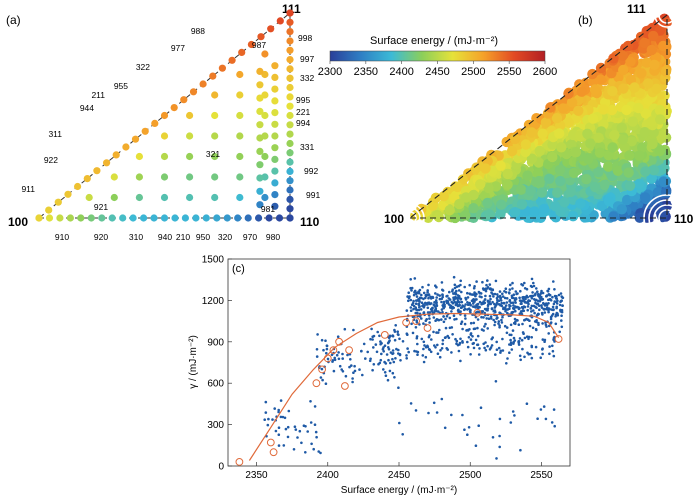 The height and width of the screenshot is (498, 700). Describe the element at coordinates (121, 86) in the screenshot. I see `panel-a-miller-index-label: 955` at that location.